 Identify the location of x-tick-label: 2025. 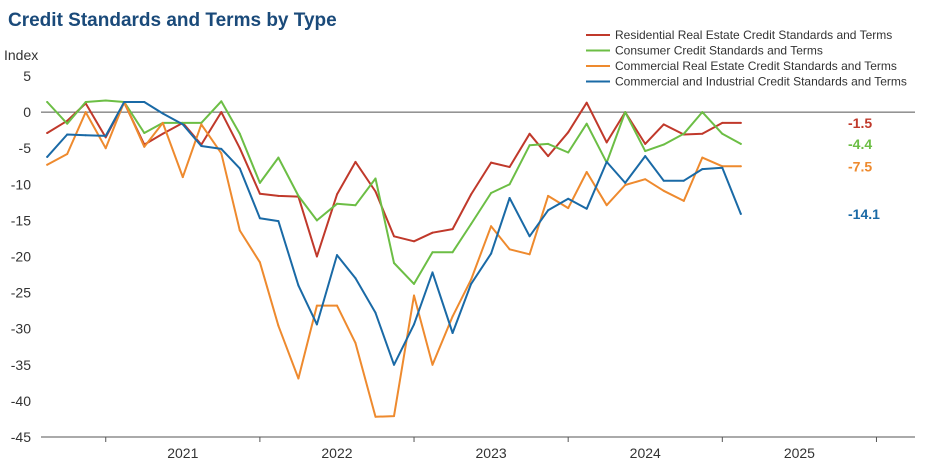
(799, 453).